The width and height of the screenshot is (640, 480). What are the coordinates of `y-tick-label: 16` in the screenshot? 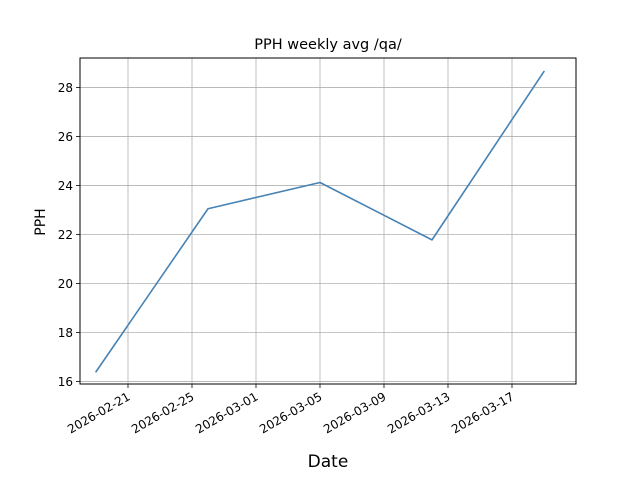 It's located at (65, 382).